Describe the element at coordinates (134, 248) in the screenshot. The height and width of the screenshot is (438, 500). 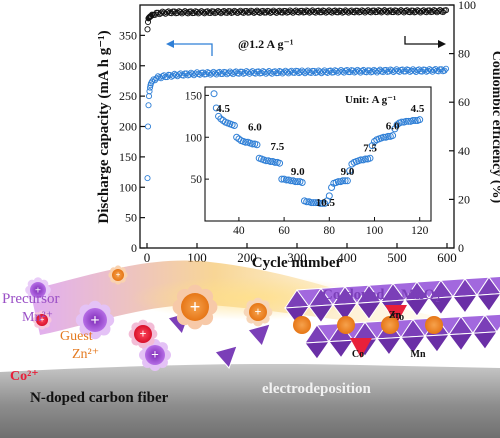
I see `y-tick-label: 0` at that location.